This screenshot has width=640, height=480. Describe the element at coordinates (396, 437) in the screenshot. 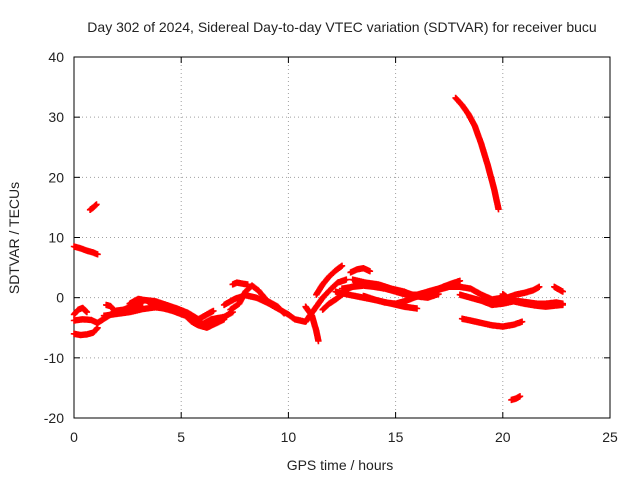

I see `x-tick-label: 15` at that location.